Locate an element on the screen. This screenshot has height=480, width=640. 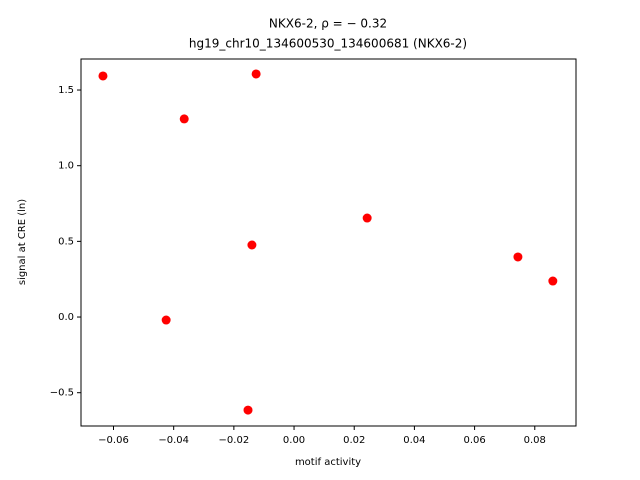
y-tick-label: 1.0 is located at coordinates (66, 166).